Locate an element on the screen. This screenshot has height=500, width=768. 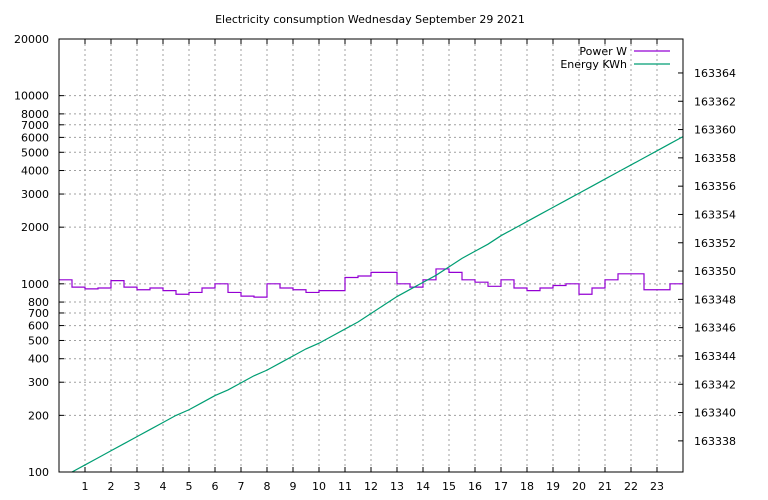
x-tick-label: 16 is located at coordinates (475, 486).